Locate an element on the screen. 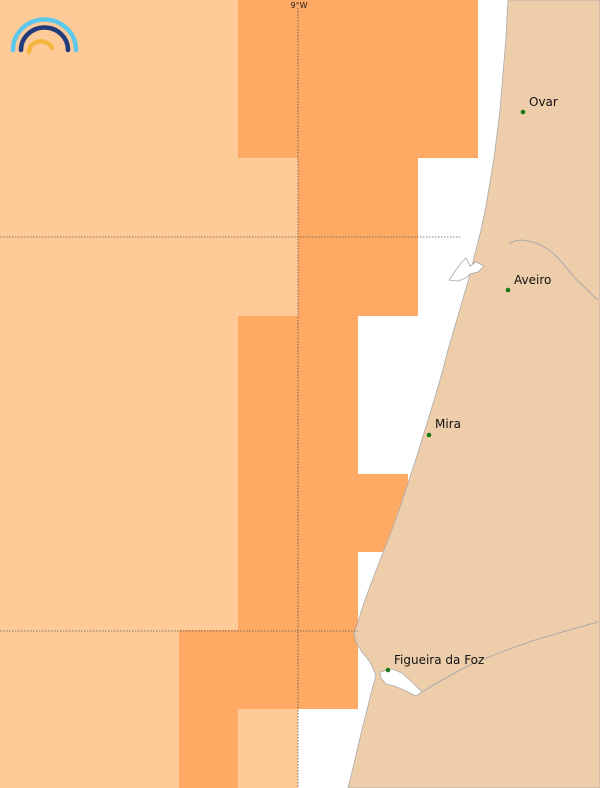  city-label-aveiro: Aveiro is located at coordinates (532, 280).